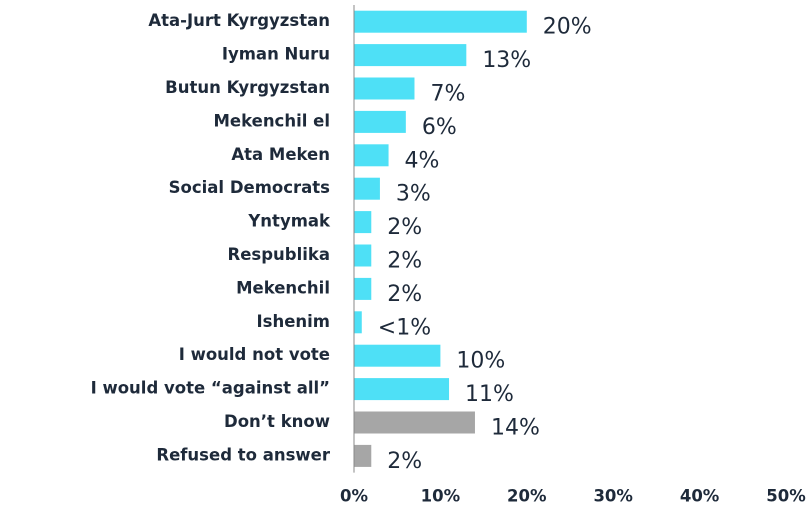 Image resolution: width=812 pixels, height=513 pixels. What do you see at coordinates (567, 27) in the screenshot?
I see `value-label: 20%` at bounding box center [567, 27].